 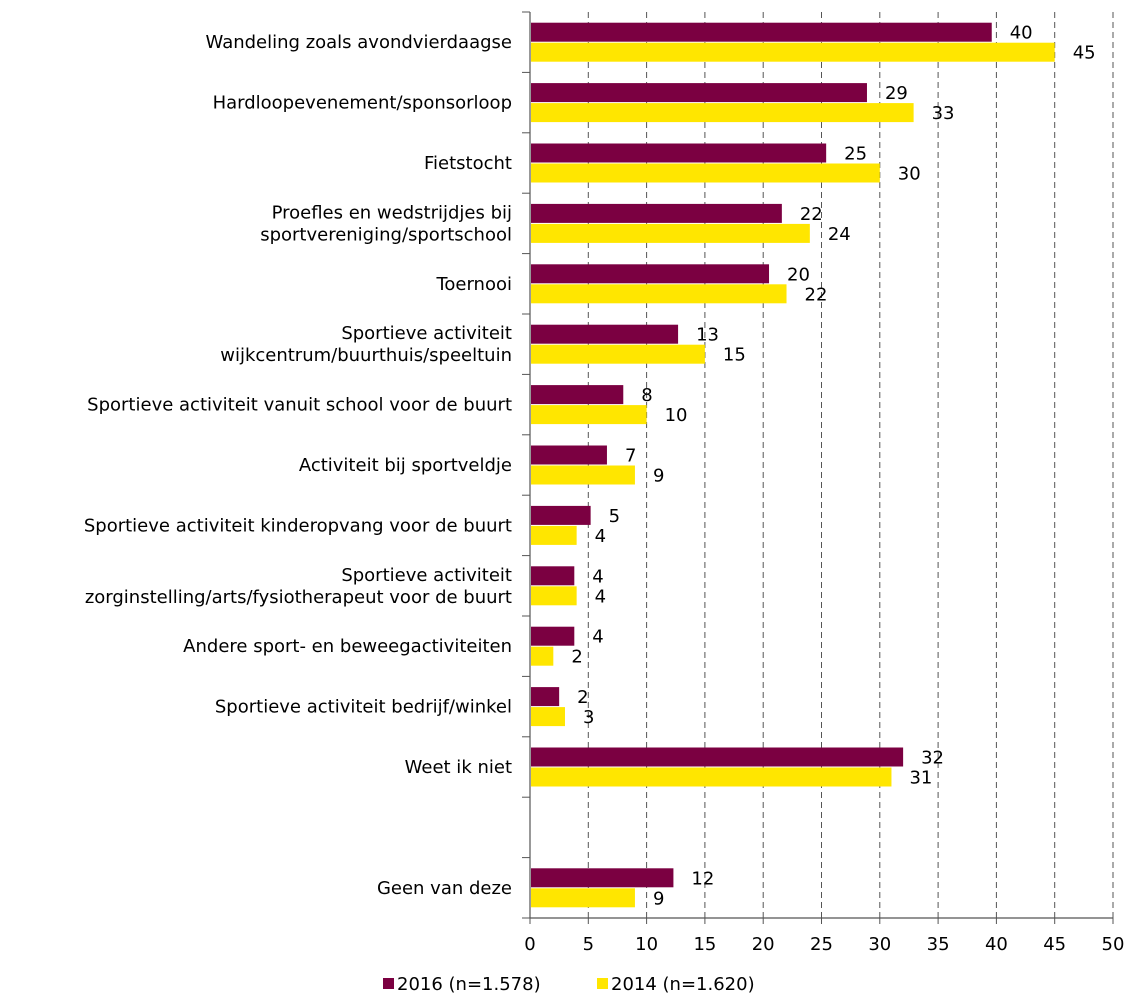 What do you see at coordinates (614, 516) in the screenshot?
I see `data-label: 5` at bounding box center [614, 516].